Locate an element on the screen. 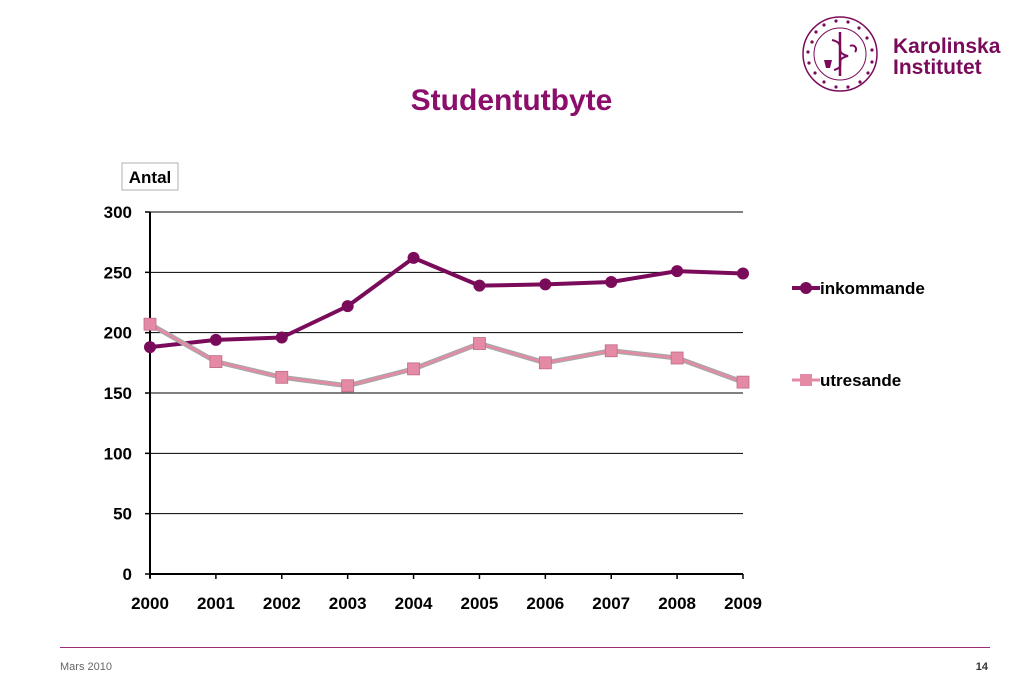  footer-divider is located at coordinates (525, 647).